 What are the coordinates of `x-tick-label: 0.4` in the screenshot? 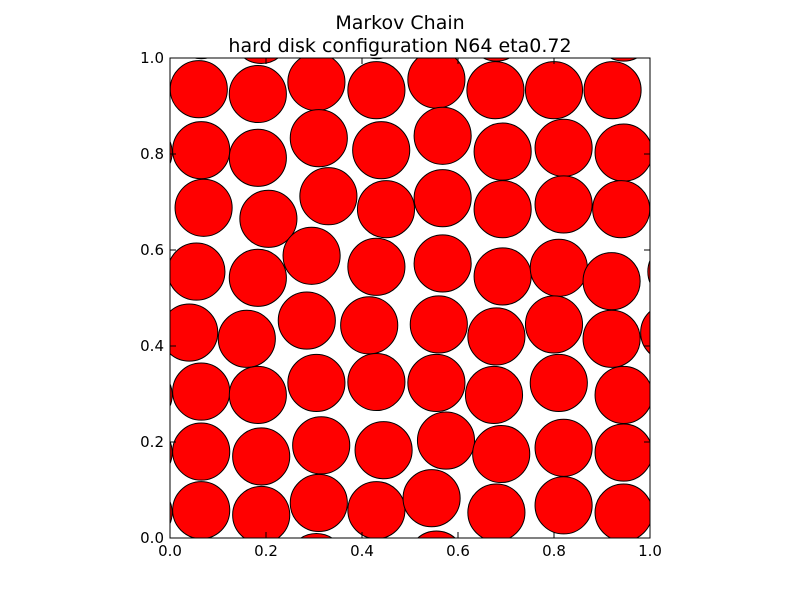 It's located at (362, 551).